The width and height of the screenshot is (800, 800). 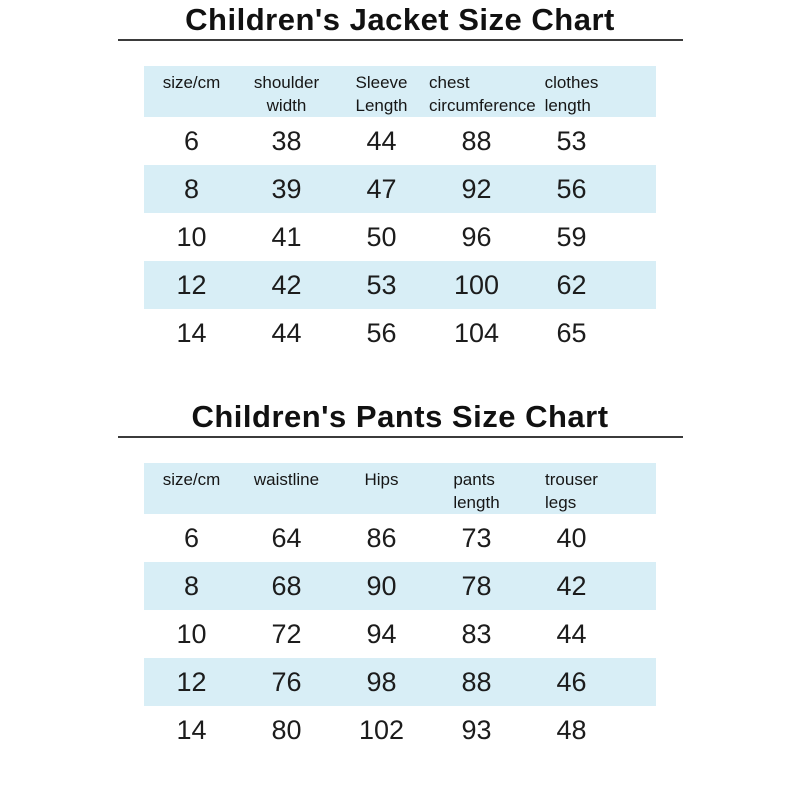 I want to click on jacket-chart-title: Children's Jacket Size Chart, so click(x=400, y=19).